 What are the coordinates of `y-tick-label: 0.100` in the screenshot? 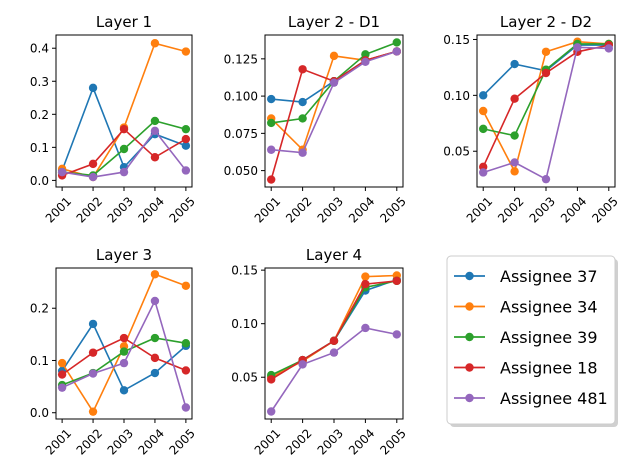 It's located at (241, 97).